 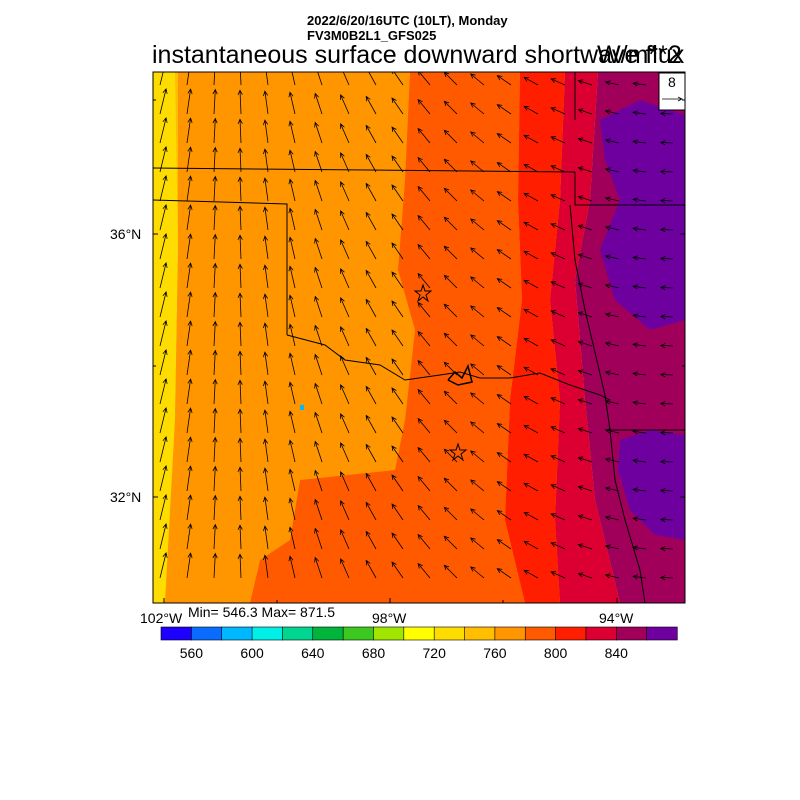 What do you see at coordinates (651, 485) in the screenshot?
I see `field-band-860-south` at bounding box center [651, 485].